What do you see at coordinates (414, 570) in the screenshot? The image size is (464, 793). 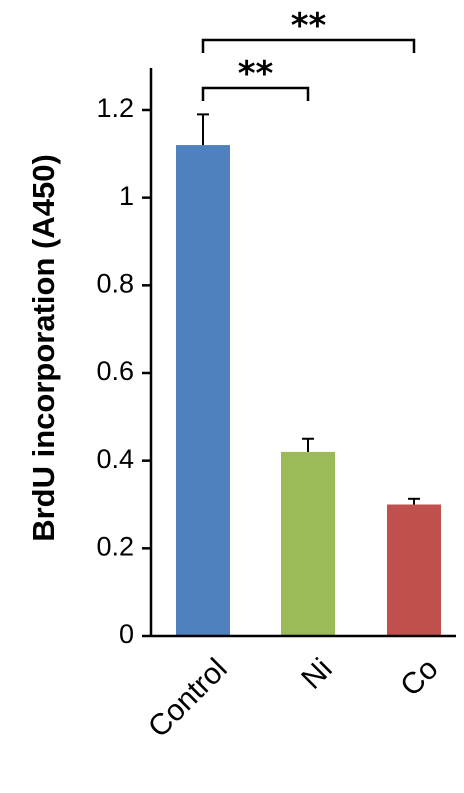 I see `bar-co` at bounding box center [414, 570].